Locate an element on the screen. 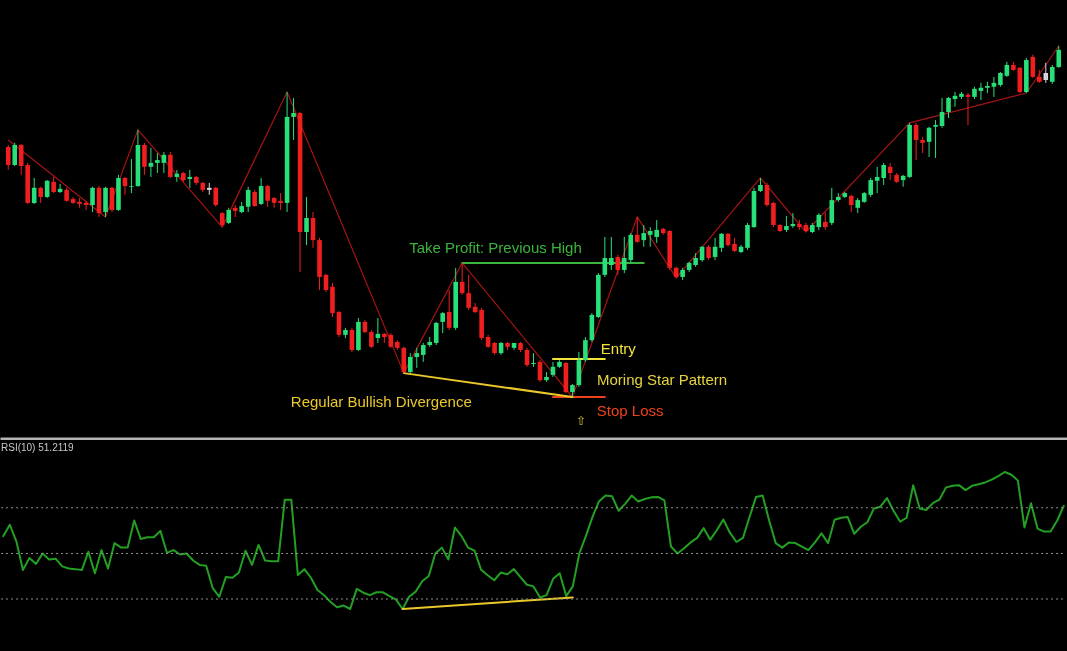 The width and height of the screenshot is (1067, 651). annotation: Moring Star Pattern is located at coordinates (662, 379).